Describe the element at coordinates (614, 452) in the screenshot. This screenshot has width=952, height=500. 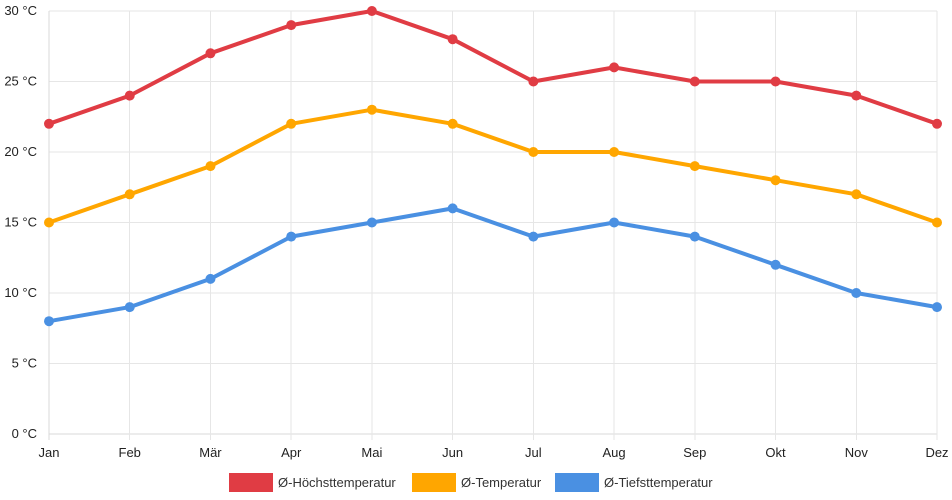
I see `x-tick-label: Aug` at that location.